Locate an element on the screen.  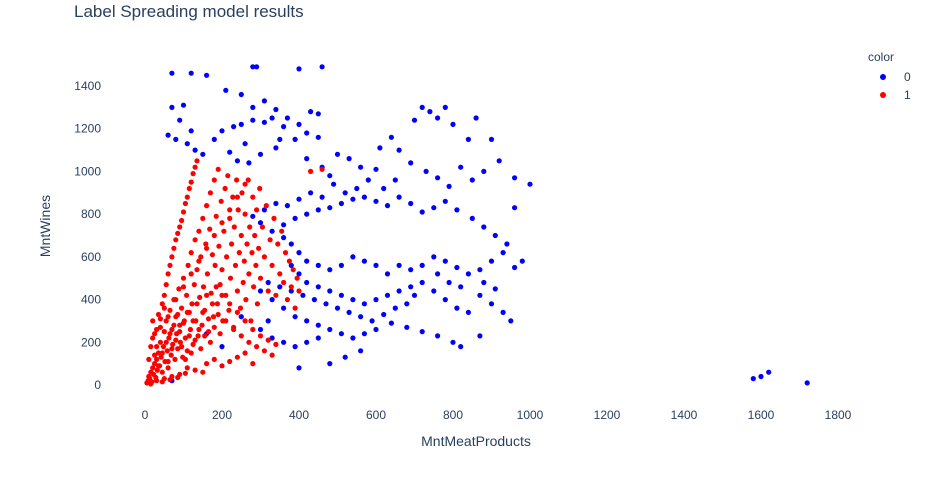
legend-label-1: 1 is located at coordinates (907, 95).